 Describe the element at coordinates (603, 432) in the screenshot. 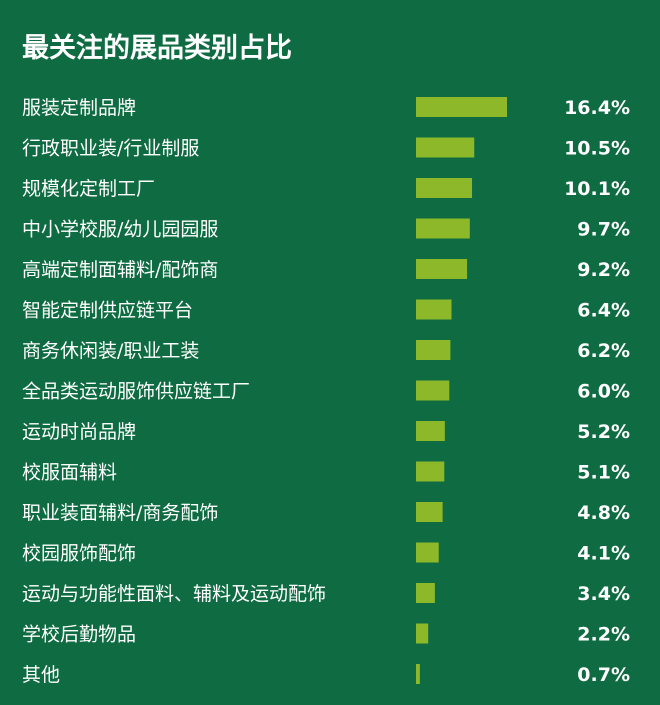

I see `value-label: 5.2%` at that location.